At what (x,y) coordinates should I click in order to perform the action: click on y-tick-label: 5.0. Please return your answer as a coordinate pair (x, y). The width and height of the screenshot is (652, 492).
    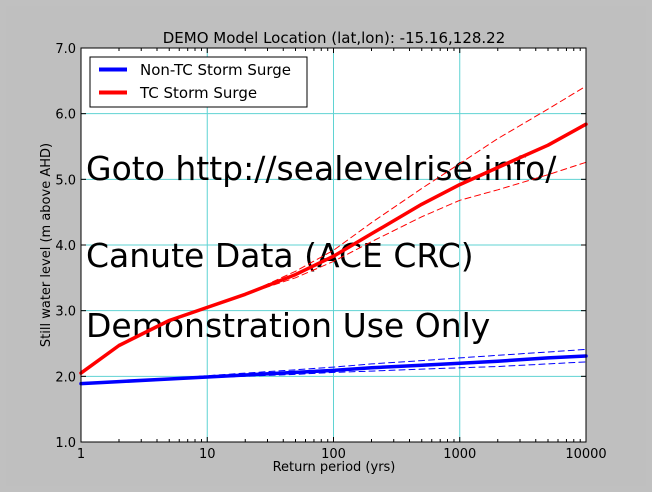
    Looking at the image, I should click on (65, 180).